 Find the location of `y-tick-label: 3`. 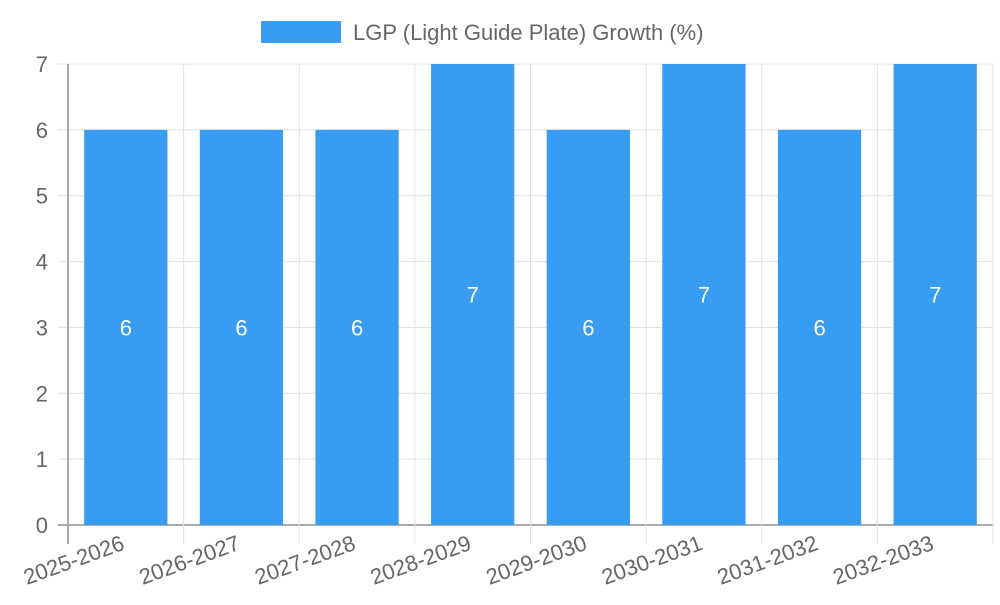

y-tick-label: 3 is located at coordinates (42, 327).